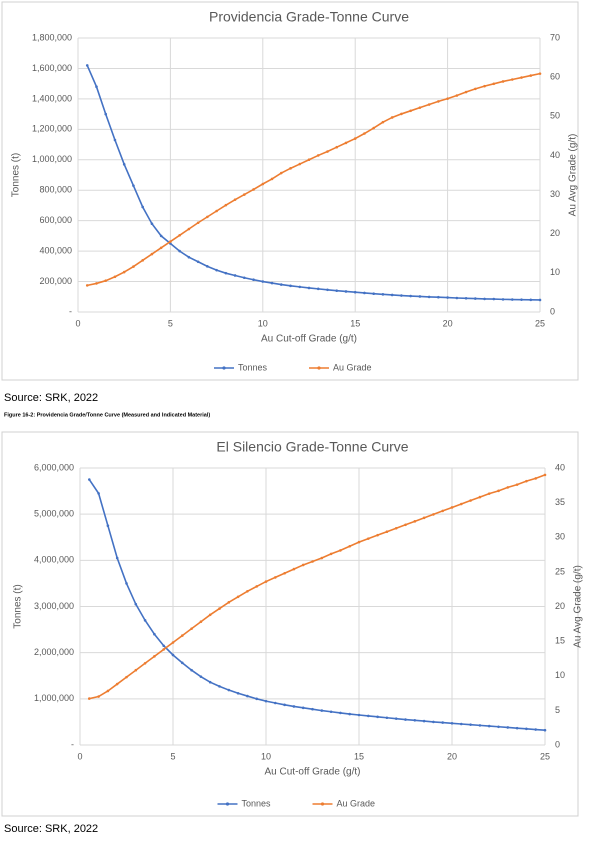 The width and height of the screenshot is (594, 845). I want to click on x-tick-label: 15, so click(355, 323).